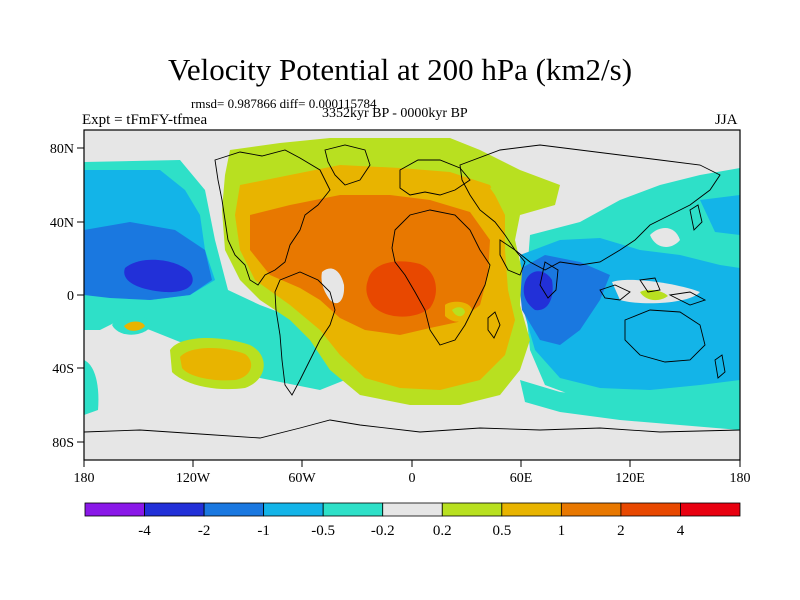 This screenshot has width=800, height=600. I want to click on colorbar-label: -1, so click(263, 531).